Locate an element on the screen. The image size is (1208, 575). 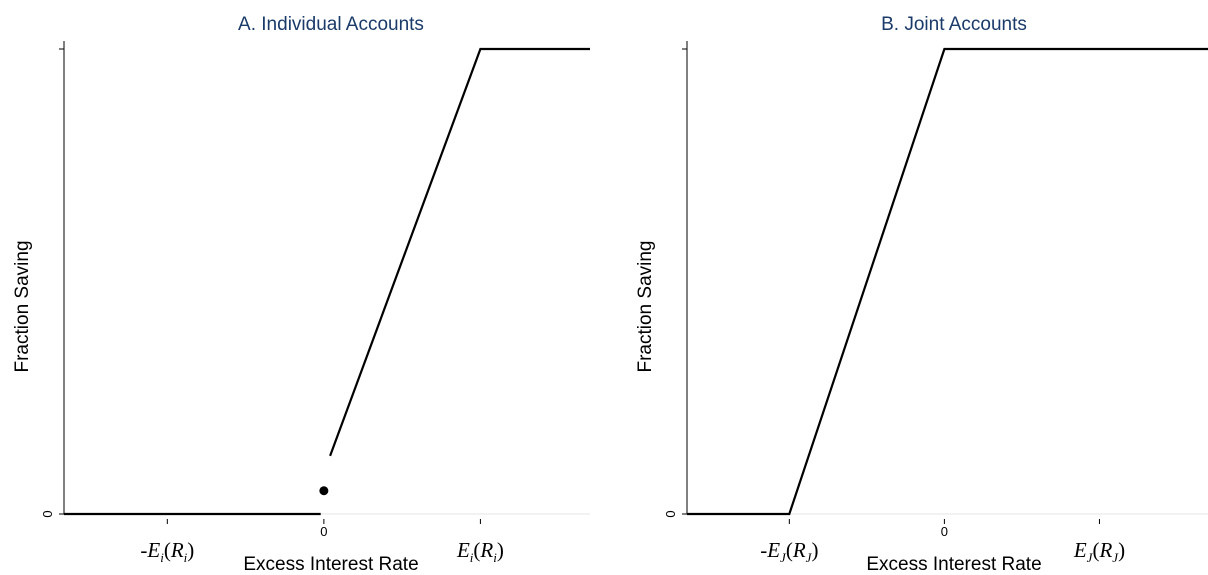
data-point is located at coordinates (324, 491).